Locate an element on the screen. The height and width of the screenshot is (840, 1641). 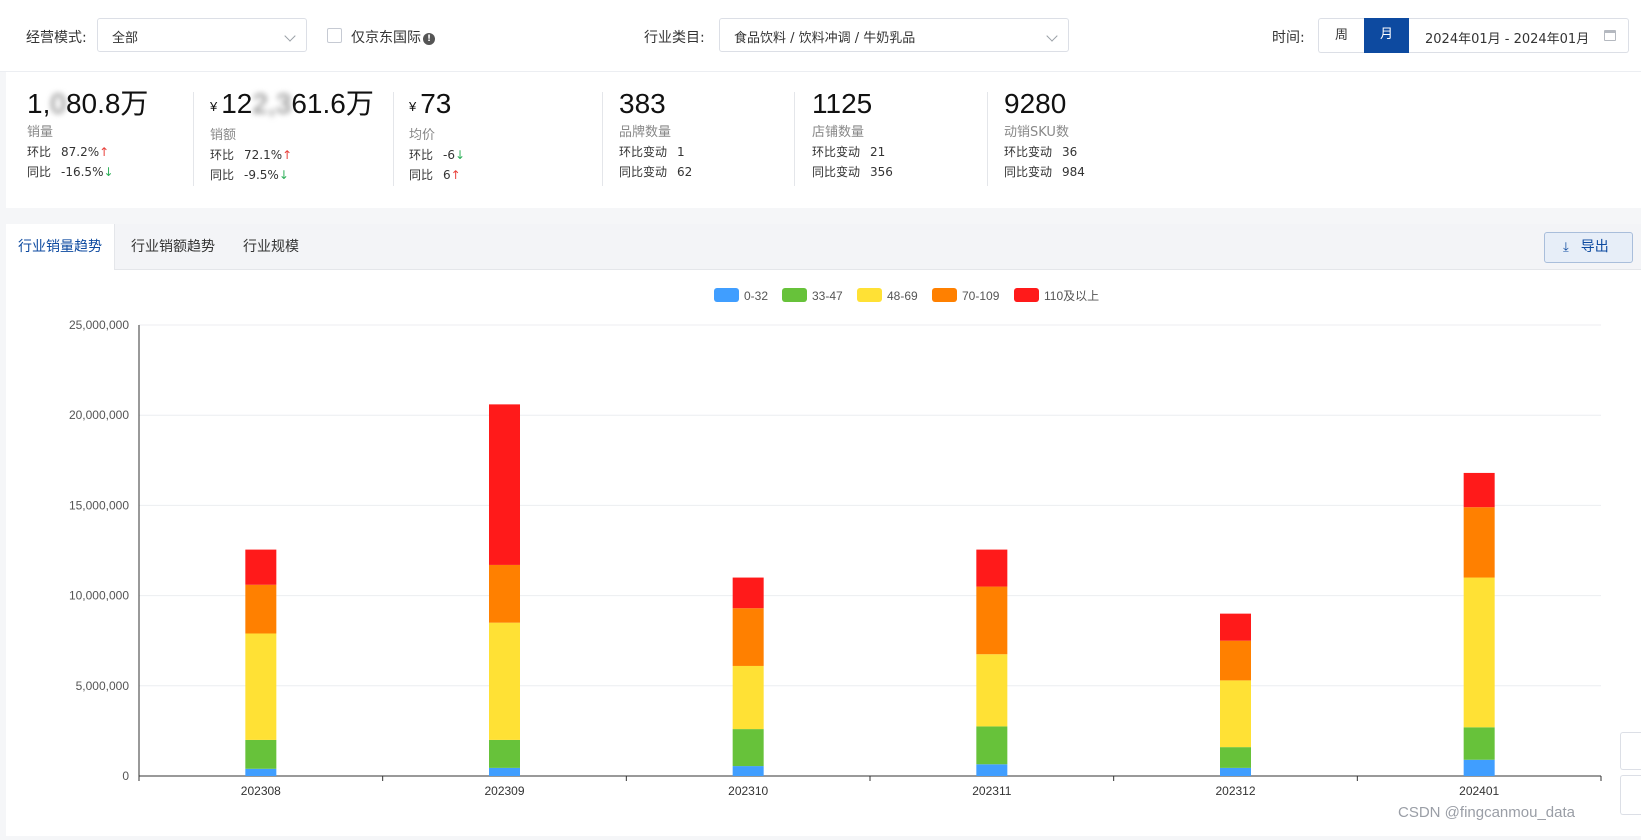
category-select: 食品饮料 / 饮料冲调 / 牛奶乳品 is located at coordinates (894, 35).